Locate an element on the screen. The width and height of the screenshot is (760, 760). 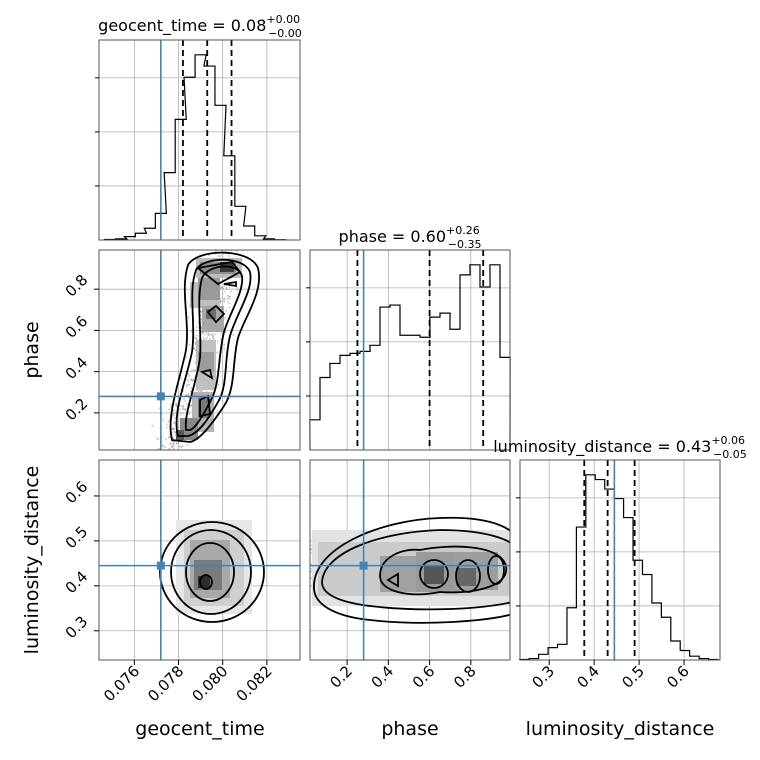
y-tick-label: 0.6 is located at coordinates (77, 327).